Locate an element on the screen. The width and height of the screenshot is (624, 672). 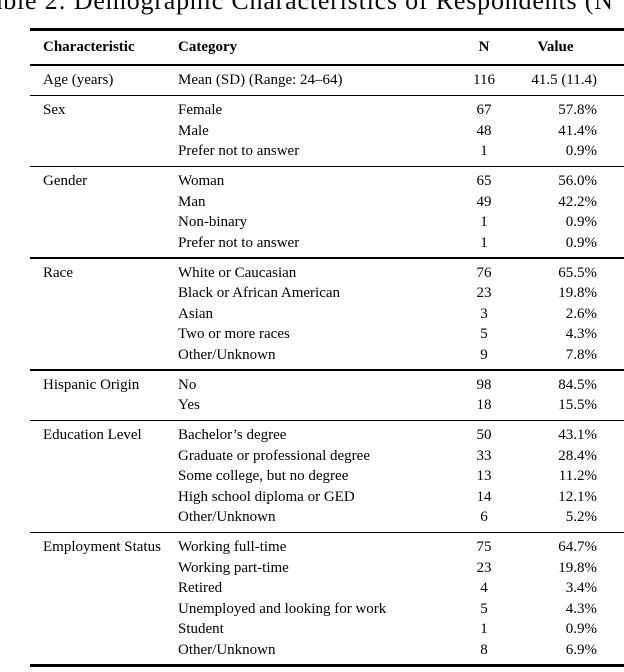
n-cell: 65 is located at coordinates (484, 181).